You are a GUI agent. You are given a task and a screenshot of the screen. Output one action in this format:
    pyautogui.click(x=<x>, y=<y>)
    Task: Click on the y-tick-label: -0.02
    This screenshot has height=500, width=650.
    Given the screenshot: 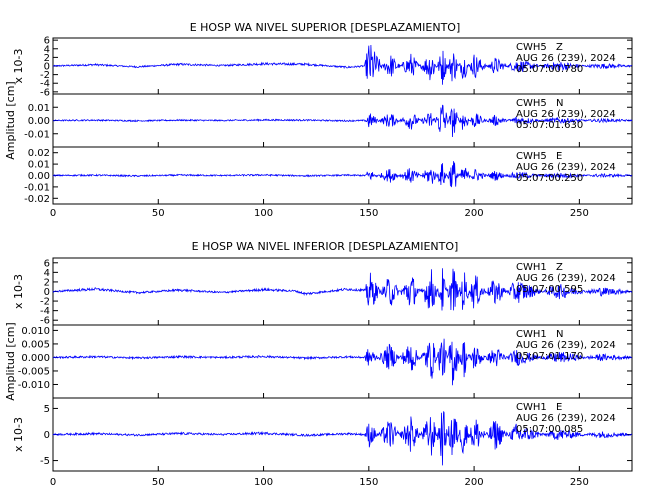 What is the action you would take?
    pyautogui.click(x=37, y=199)
    